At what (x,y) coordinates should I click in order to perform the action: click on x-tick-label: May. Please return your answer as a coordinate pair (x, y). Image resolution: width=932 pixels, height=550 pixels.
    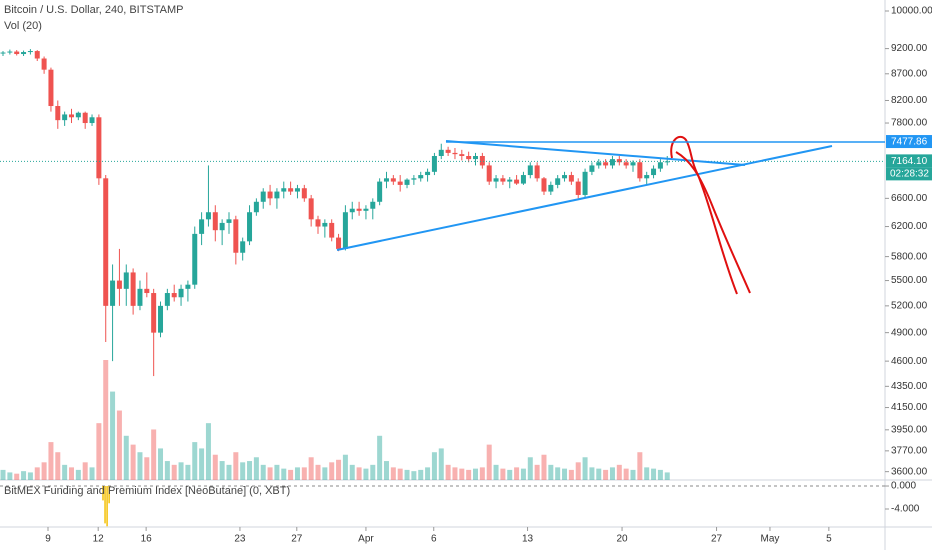
    Looking at the image, I should click on (770, 539).